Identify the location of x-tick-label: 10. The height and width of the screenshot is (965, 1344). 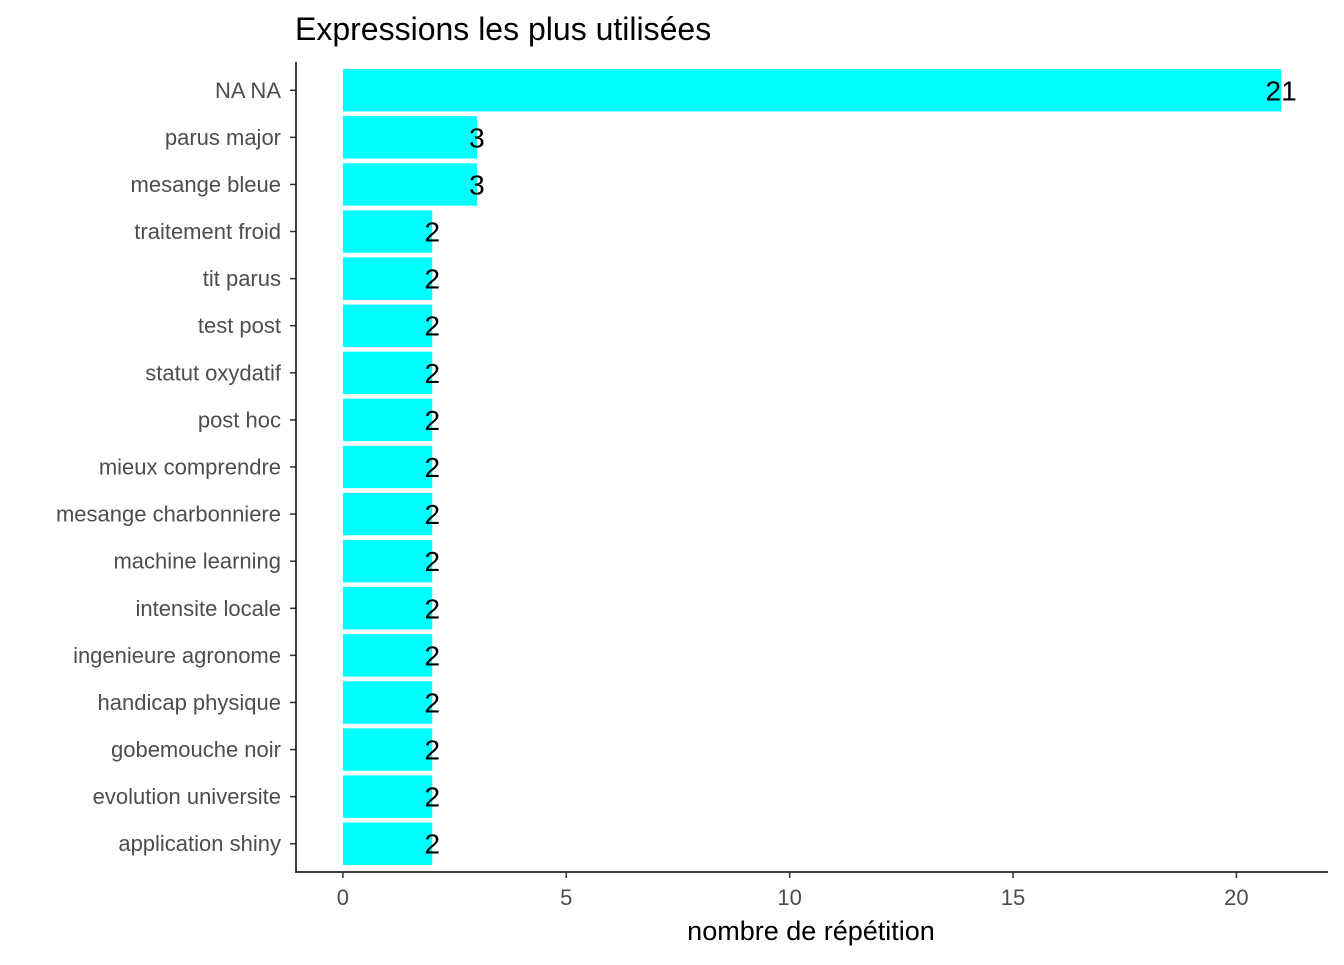
(789, 897).